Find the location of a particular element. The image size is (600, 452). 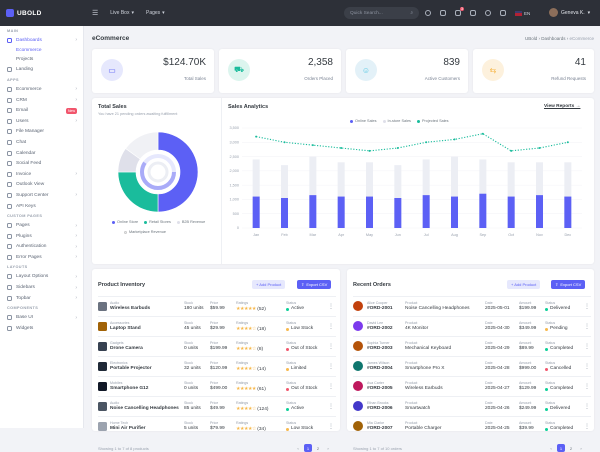

sidebar-item-pages: Pages › is located at coordinates (41, 225).